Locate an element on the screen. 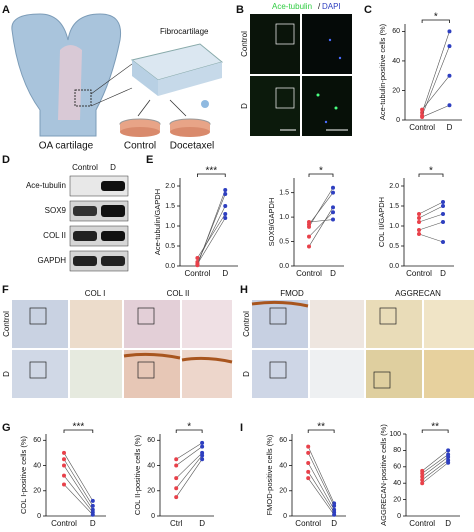 The height and width of the screenshot is (532, 474). image-title: DAPI is located at coordinates (331, 6).